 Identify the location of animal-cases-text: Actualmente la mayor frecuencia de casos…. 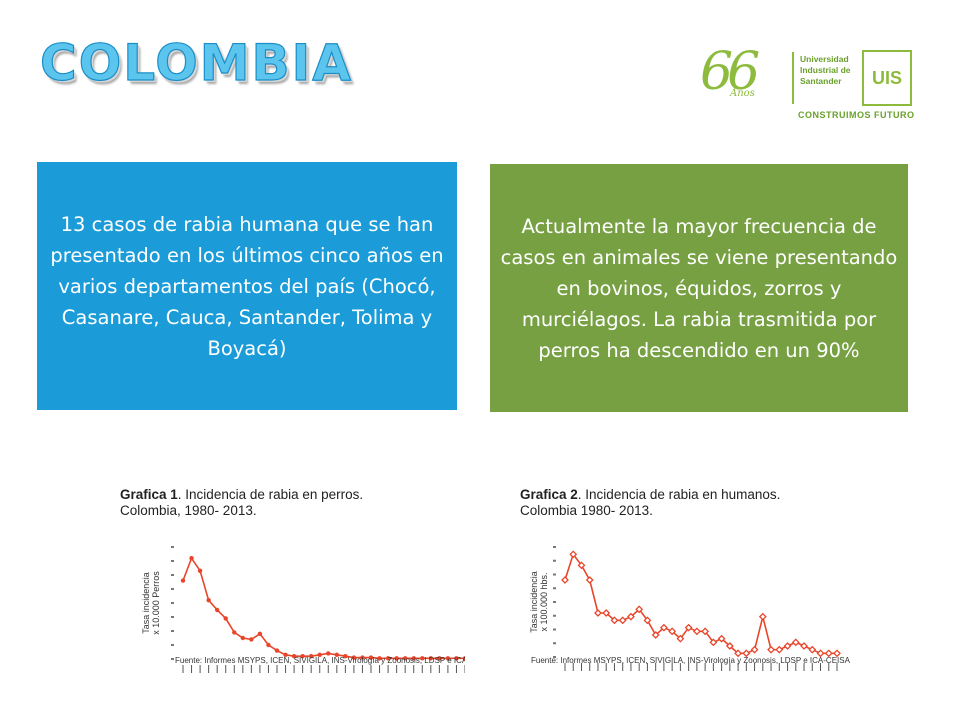
(699, 288).